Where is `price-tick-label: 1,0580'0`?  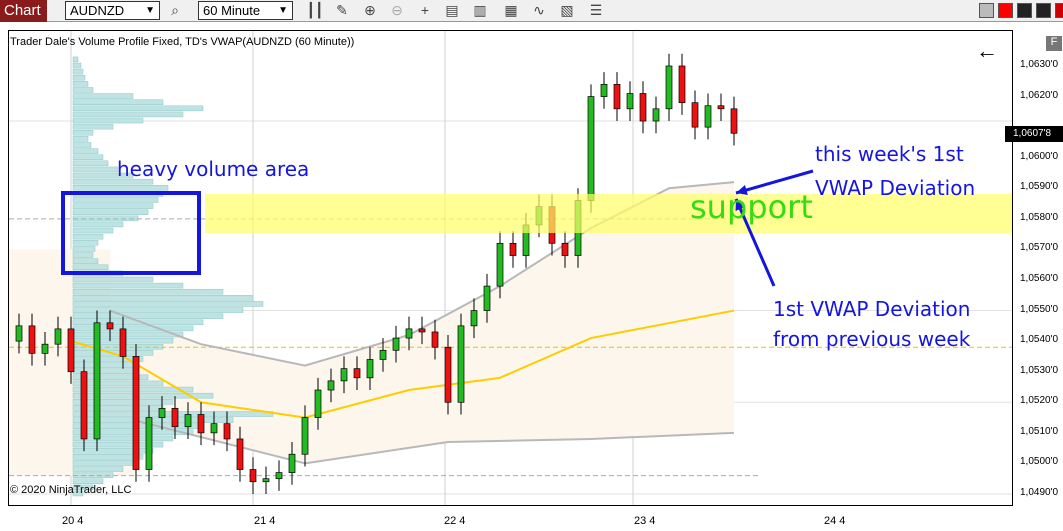 price-tick-label: 1,0580'0 is located at coordinates (1039, 217).